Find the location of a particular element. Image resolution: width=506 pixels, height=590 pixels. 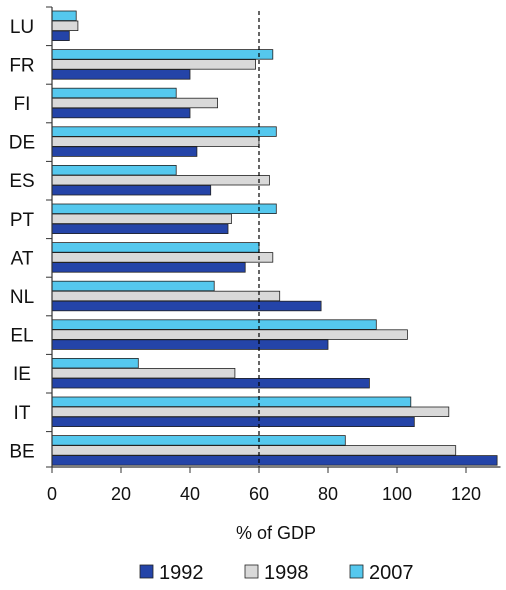

bar-el-1992 is located at coordinates (190, 344).